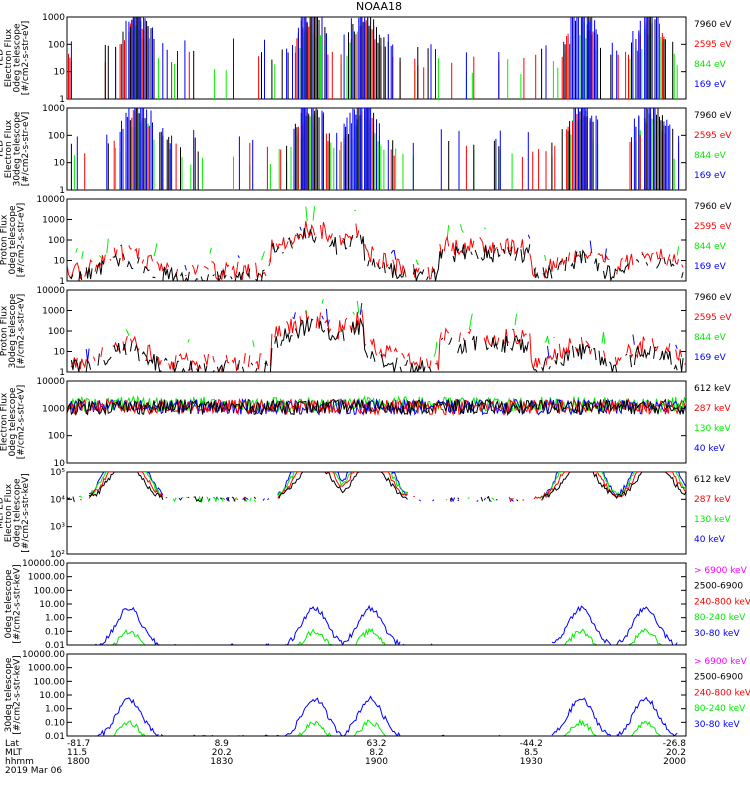 The height and width of the screenshot is (800, 750). I want to click on legend-label: 612 keV, so click(712, 480).